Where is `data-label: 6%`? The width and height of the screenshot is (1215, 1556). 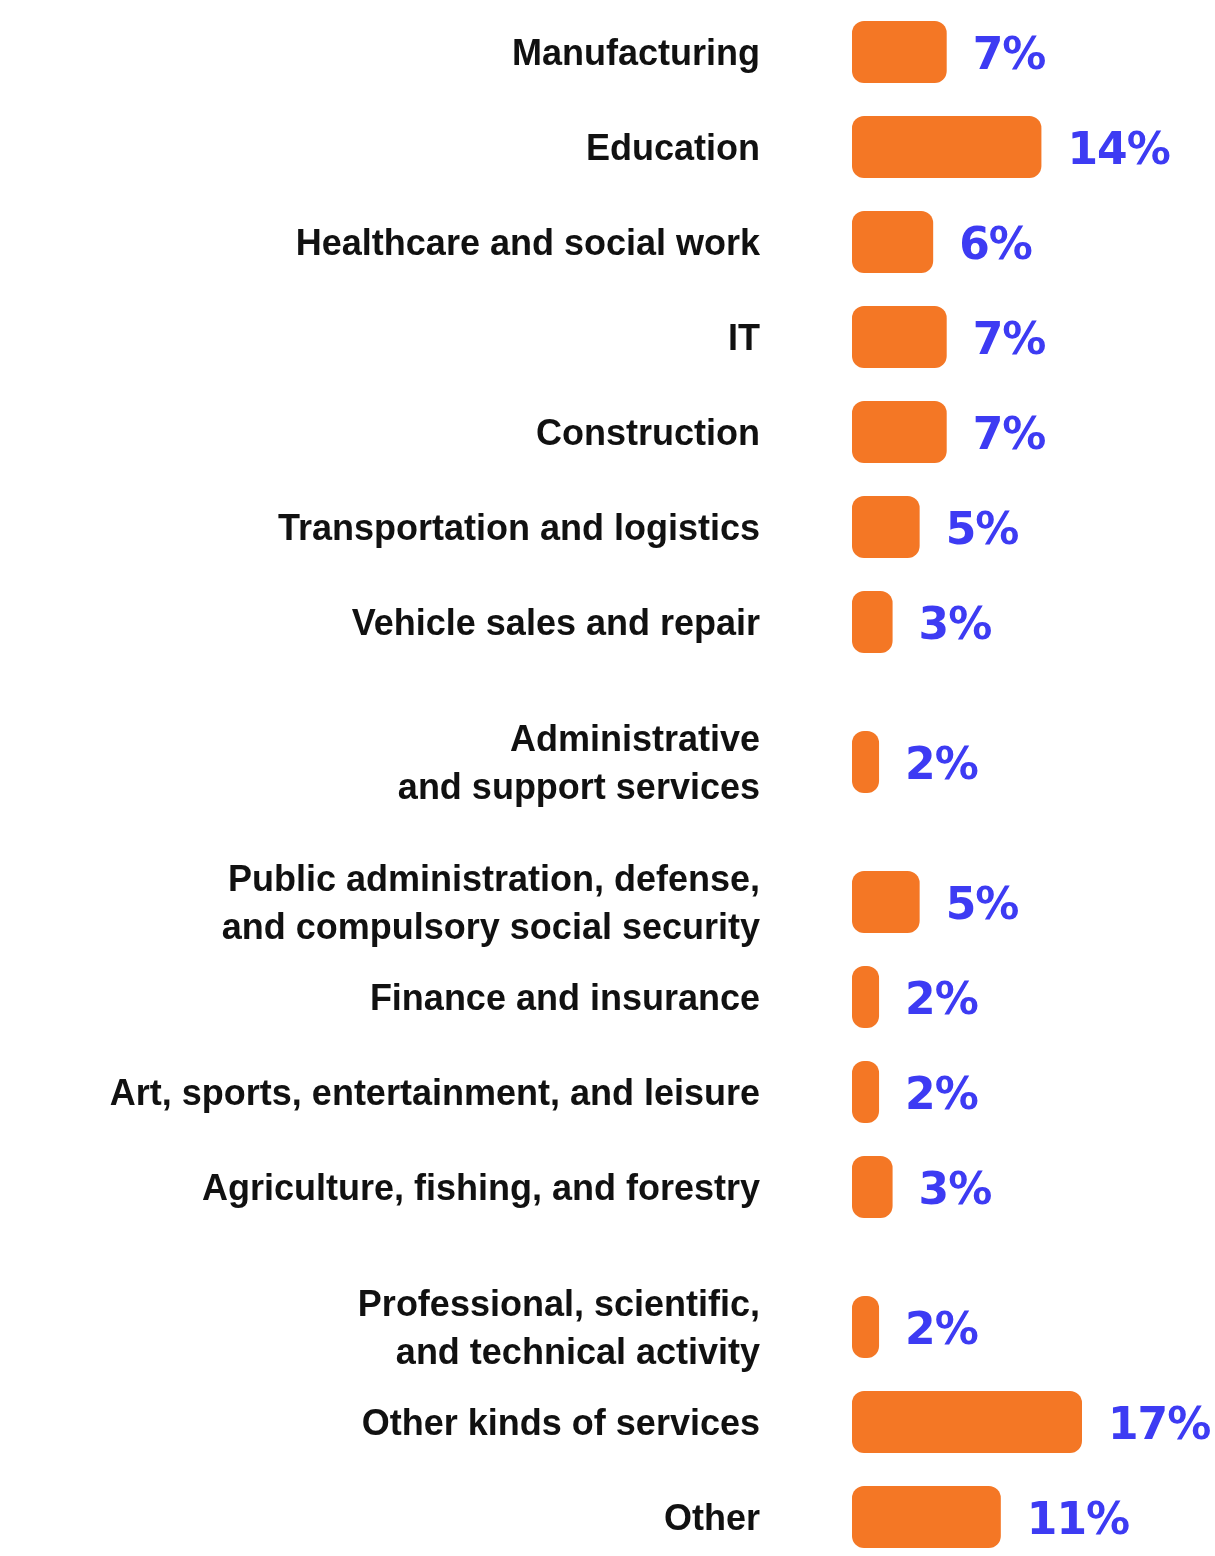 data-label: 6% is located at coordinates (995, 243).